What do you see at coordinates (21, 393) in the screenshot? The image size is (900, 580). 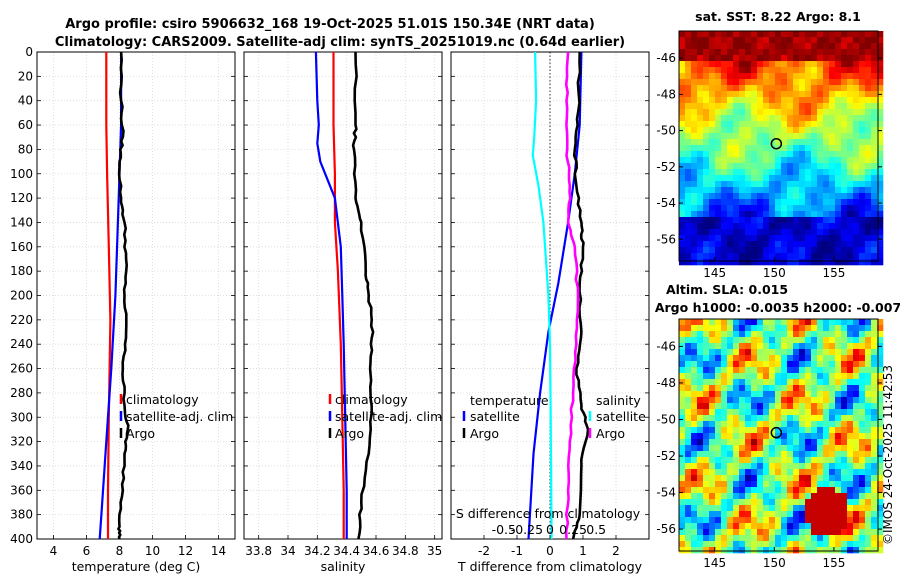 I see `y-tick-label: 280` at bounding box center [21, 393].